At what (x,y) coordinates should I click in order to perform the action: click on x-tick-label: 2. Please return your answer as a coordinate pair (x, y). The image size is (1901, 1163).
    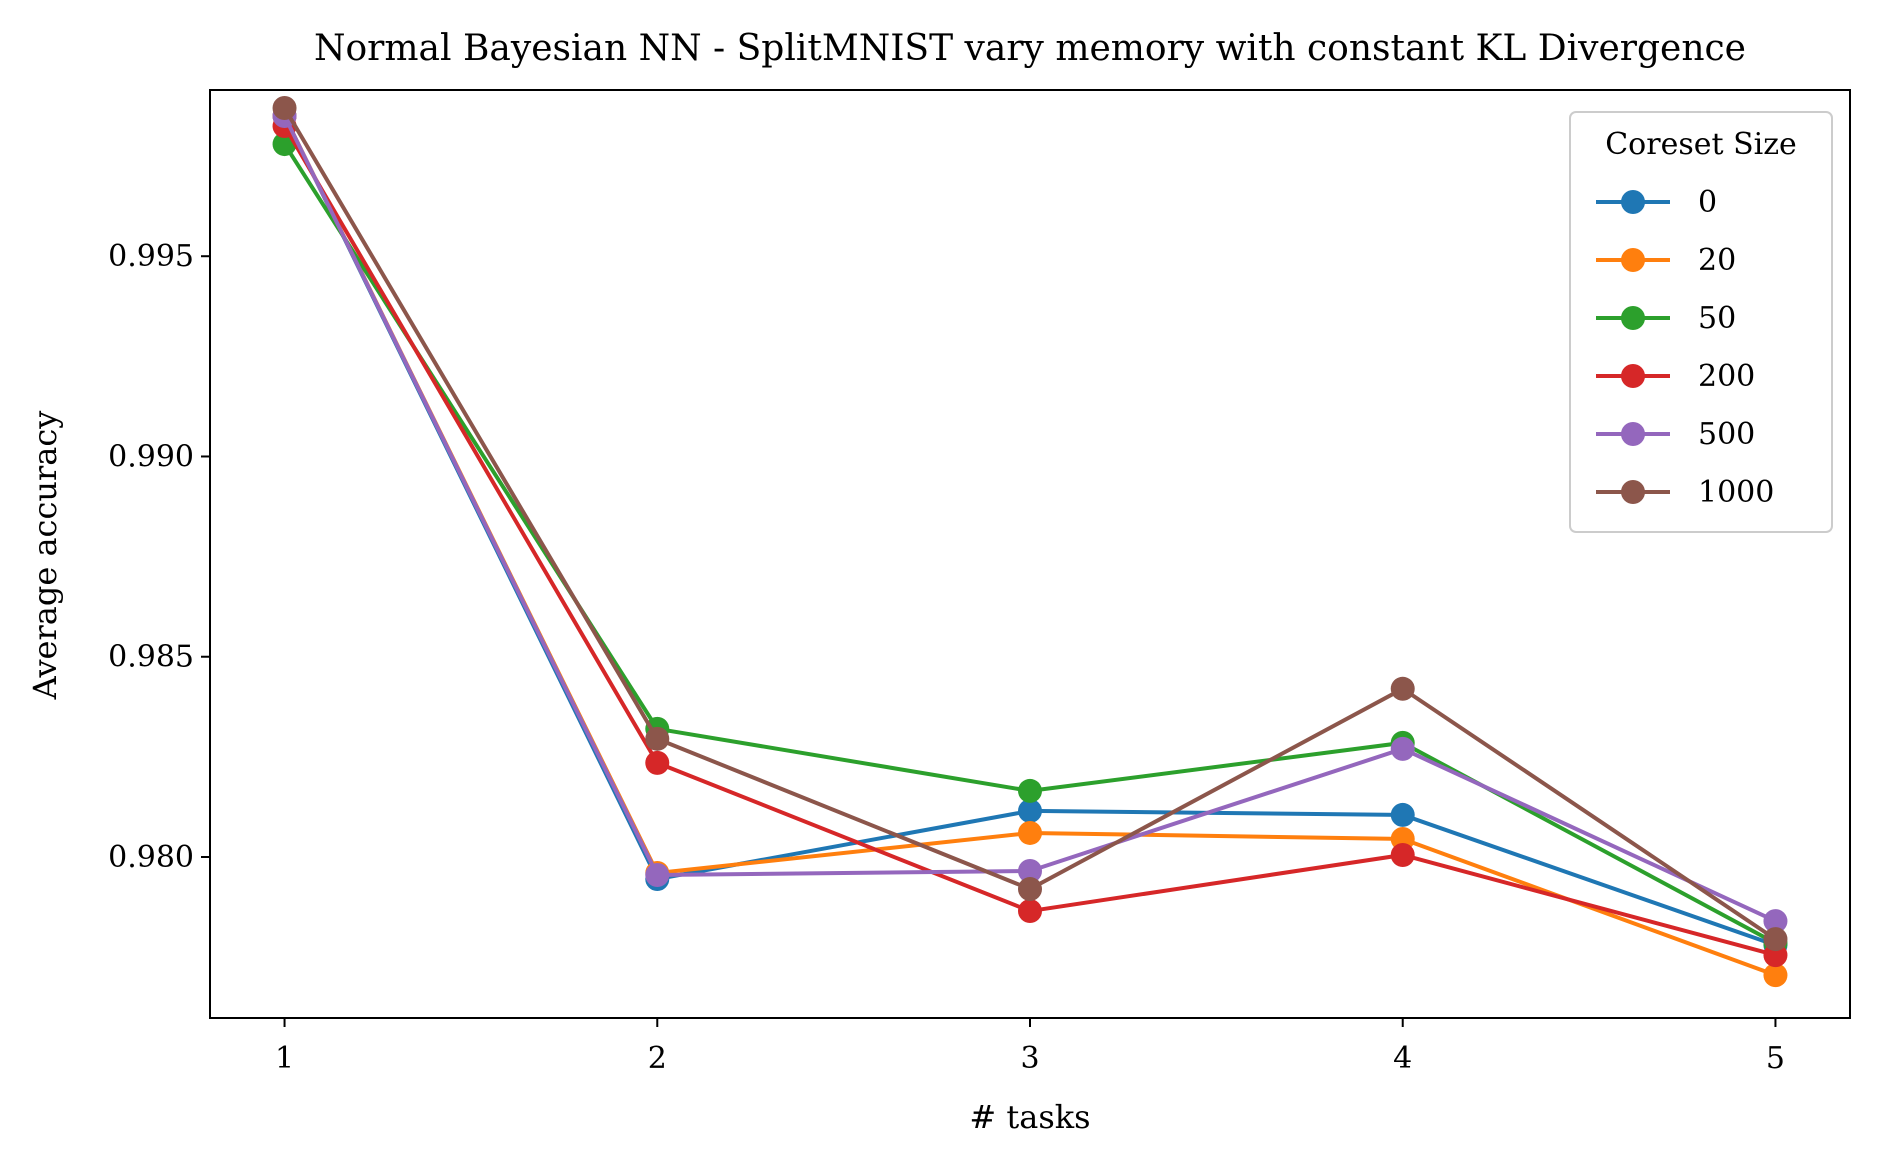
    Looking at the image, I should click on (657, 1058).